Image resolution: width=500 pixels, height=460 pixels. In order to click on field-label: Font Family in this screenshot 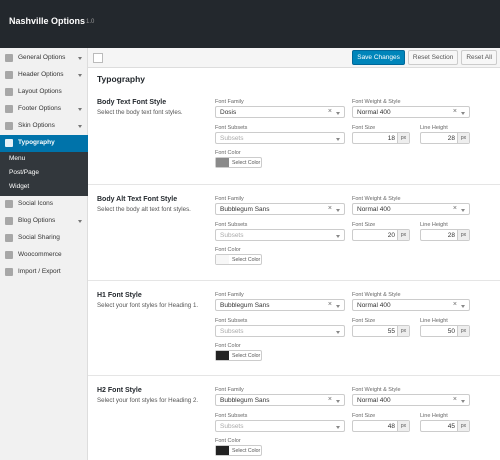, I will do `click(229, 199)`.